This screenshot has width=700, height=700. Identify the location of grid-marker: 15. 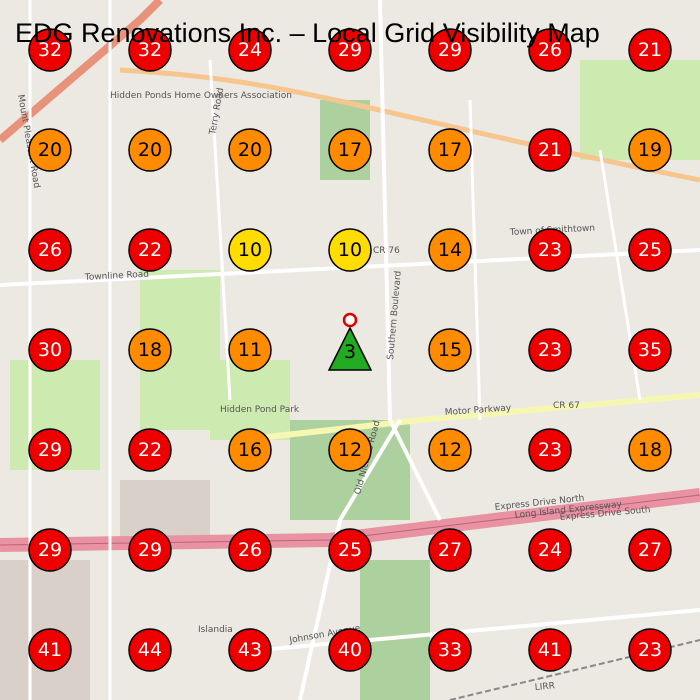
(450, 350).